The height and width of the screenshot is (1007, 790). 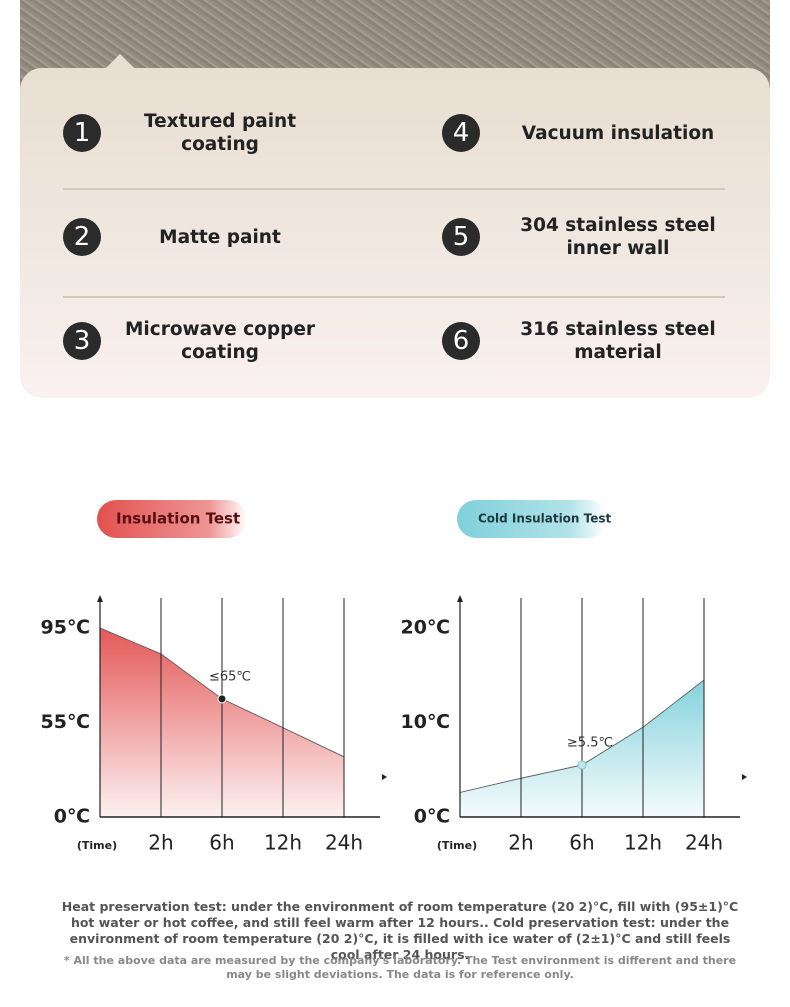 What do you see at coordinates (461, 237) in the screenshot?
I see `feature-number: 5` at bounding box center [461, 237].